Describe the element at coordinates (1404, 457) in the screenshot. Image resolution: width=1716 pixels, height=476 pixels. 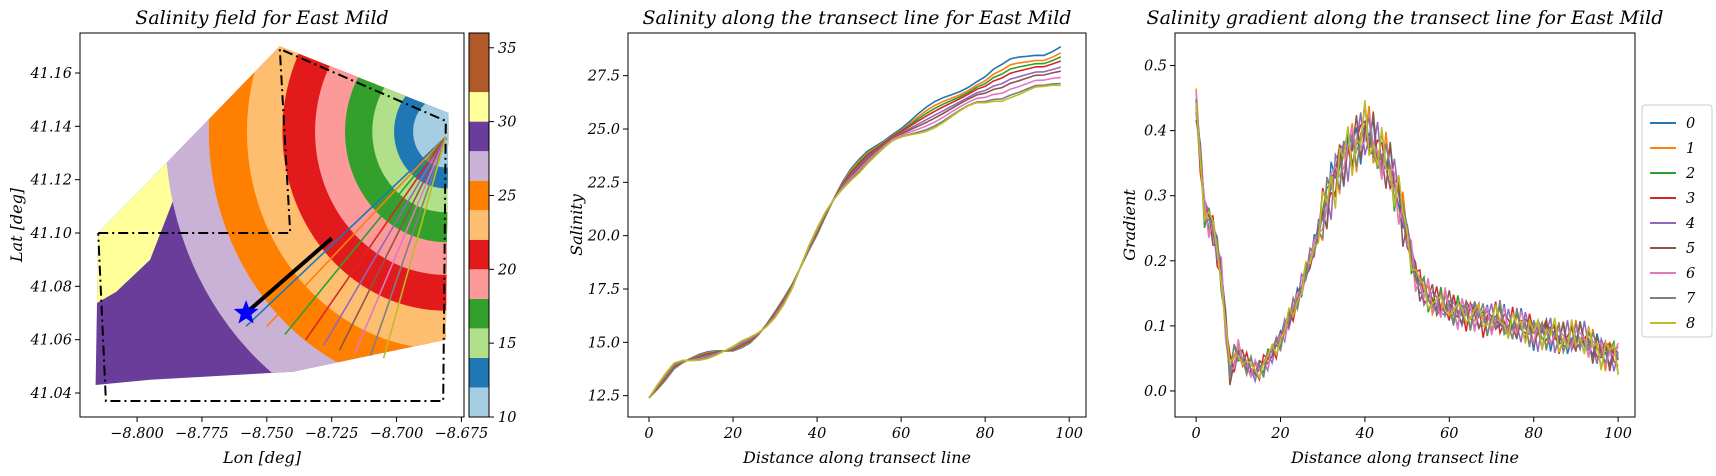
I see `gradient-xlabel: Distance along transect line` at that location.